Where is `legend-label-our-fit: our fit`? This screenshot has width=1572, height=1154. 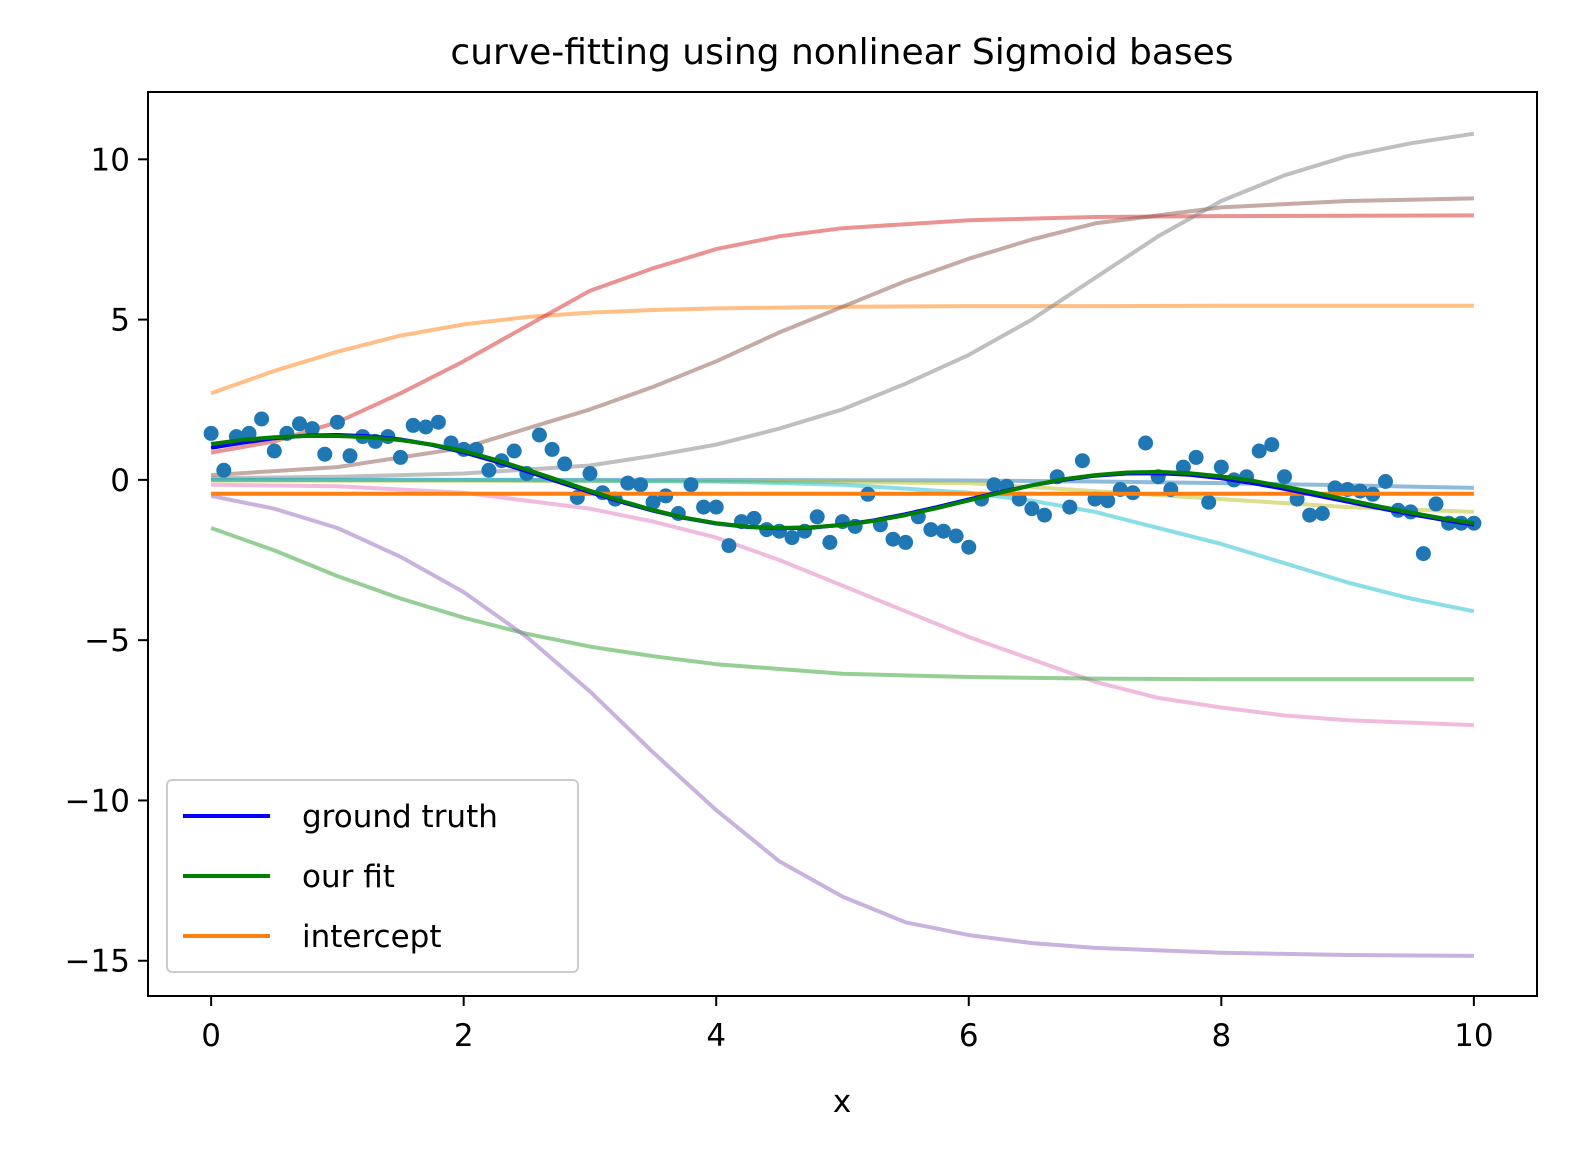
legend-label-our-fit: our fit is located at coordinates (348, 877).